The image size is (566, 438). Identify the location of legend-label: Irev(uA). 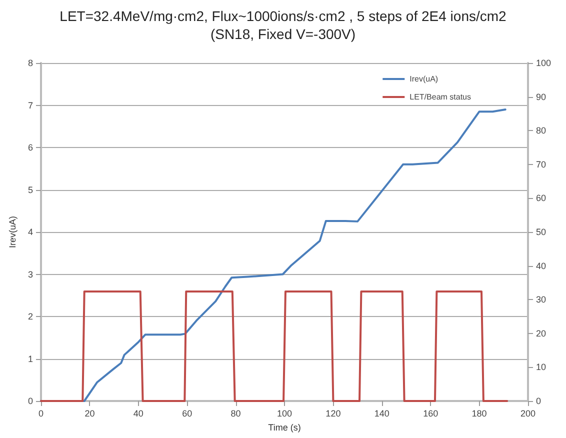
(424, 79).